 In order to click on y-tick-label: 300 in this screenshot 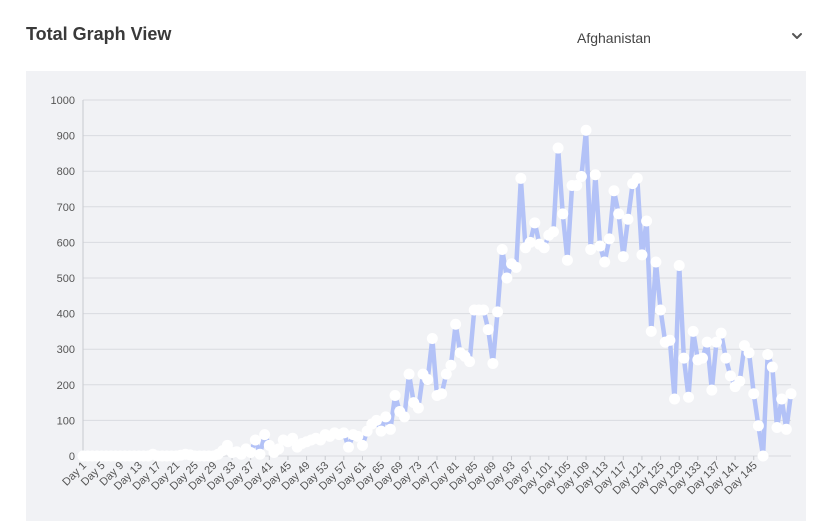, I will do `click(66, 350)`.